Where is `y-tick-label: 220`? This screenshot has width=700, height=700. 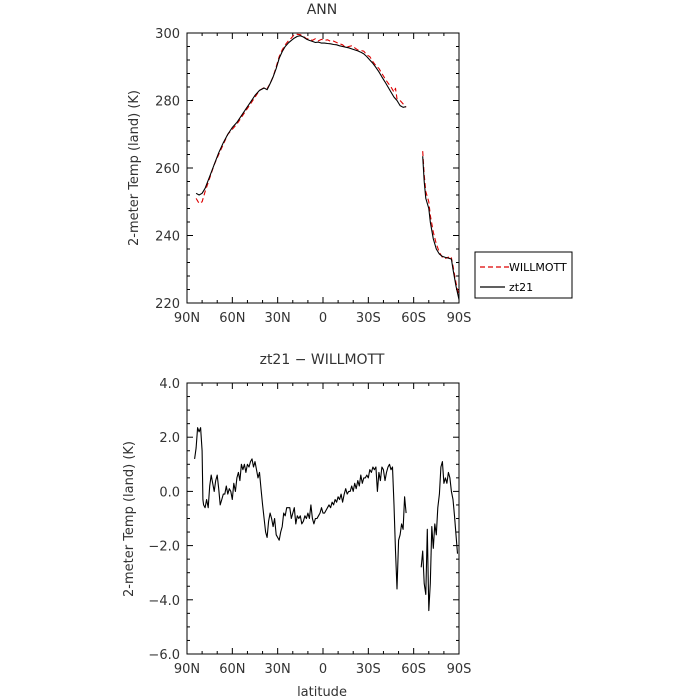 y-tick-label: 220 is located at coordinates (167, 304).